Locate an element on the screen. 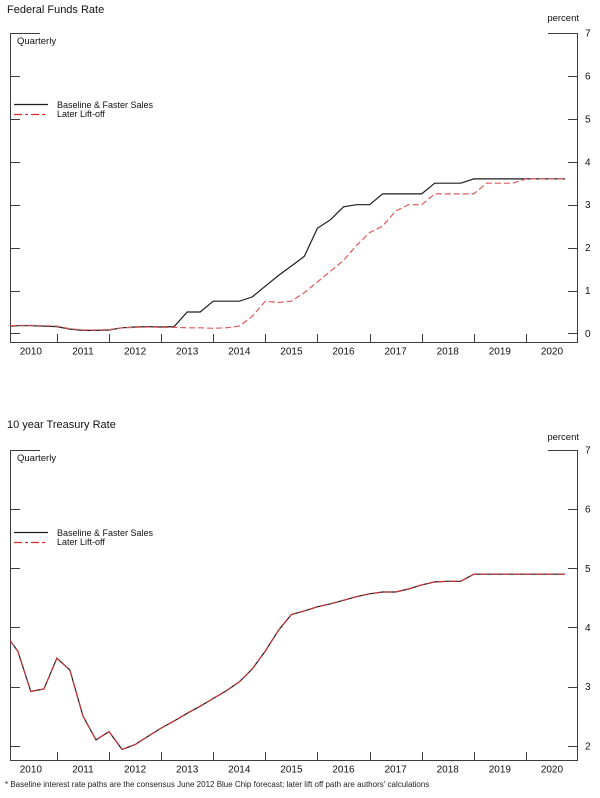 The height and width of the screenshot is (798, 600). treasury-legend-row-later-liftoff: Later Lift-off is located at coordinates (83, 542).